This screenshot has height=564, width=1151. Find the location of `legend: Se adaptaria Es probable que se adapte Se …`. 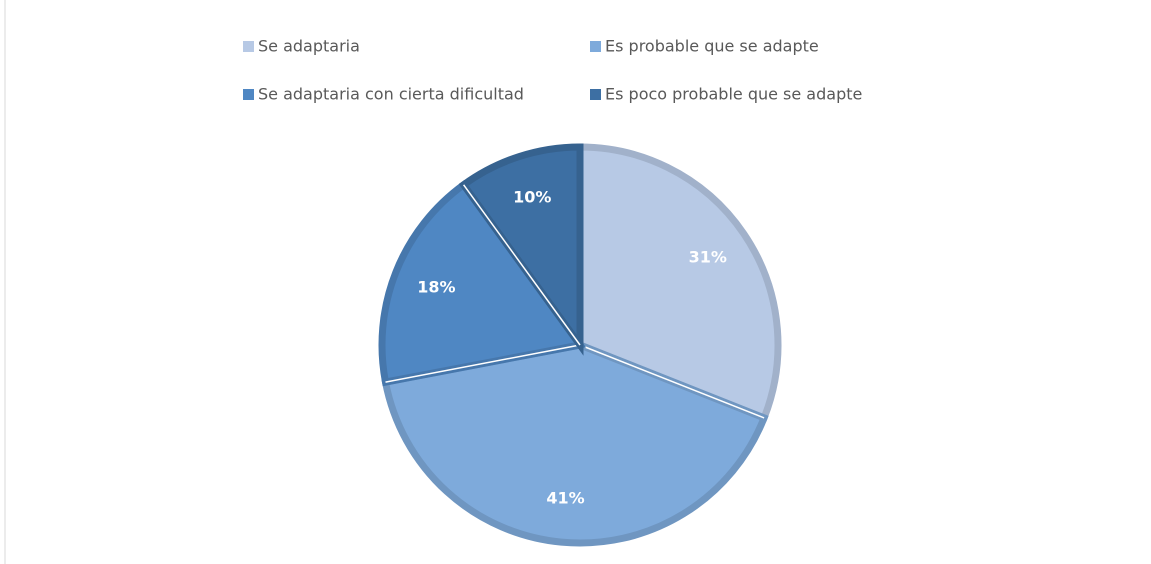

legend: Se adaptaria Es probable que se adapte Se … is located at coordinates (552, 70).